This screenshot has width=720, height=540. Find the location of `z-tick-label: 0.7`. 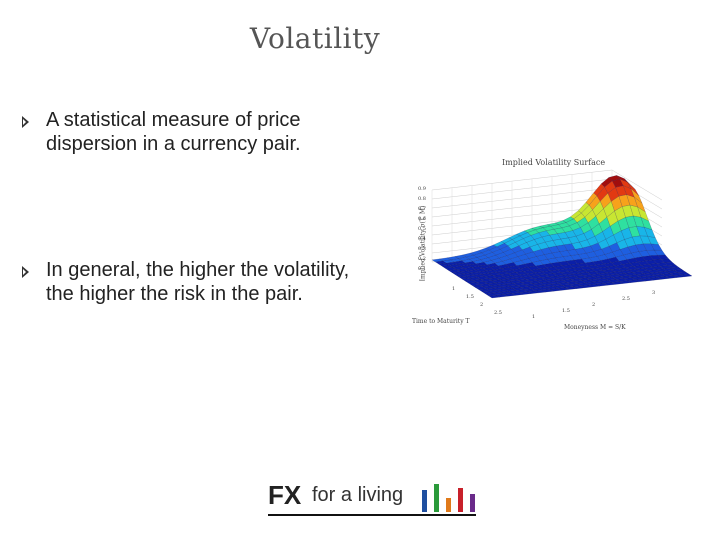

z-tick-label: 0.7 is located at coordinates (422, 209).